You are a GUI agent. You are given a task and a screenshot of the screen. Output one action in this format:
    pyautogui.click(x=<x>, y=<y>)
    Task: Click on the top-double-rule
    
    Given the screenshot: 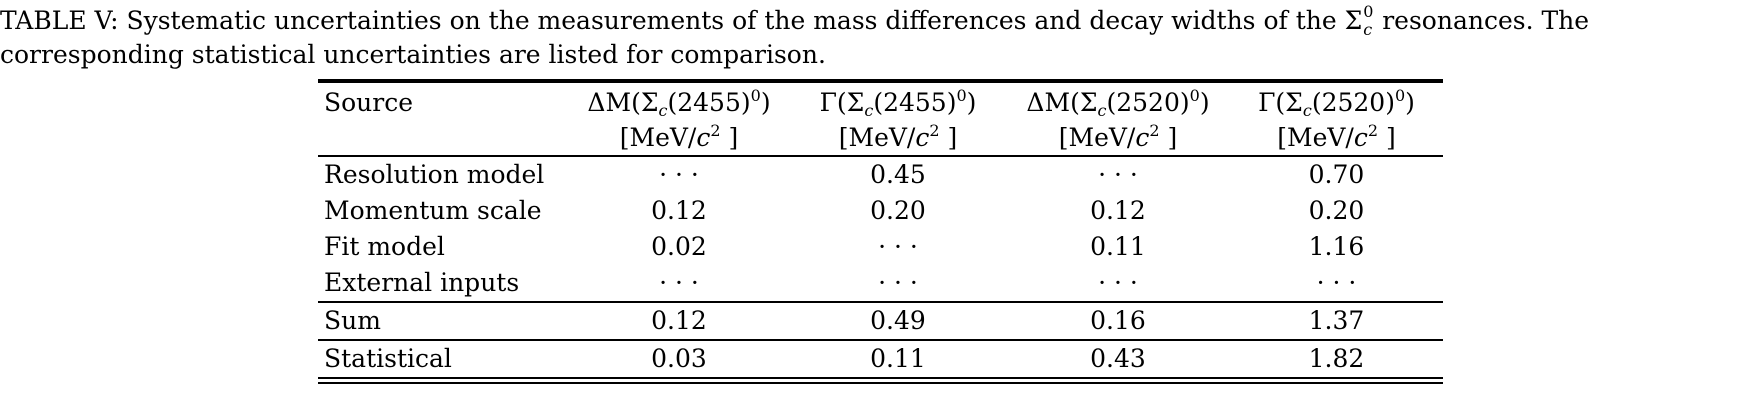 What is the action you would take?
    pyautogui.click(x=880, y=81)
    